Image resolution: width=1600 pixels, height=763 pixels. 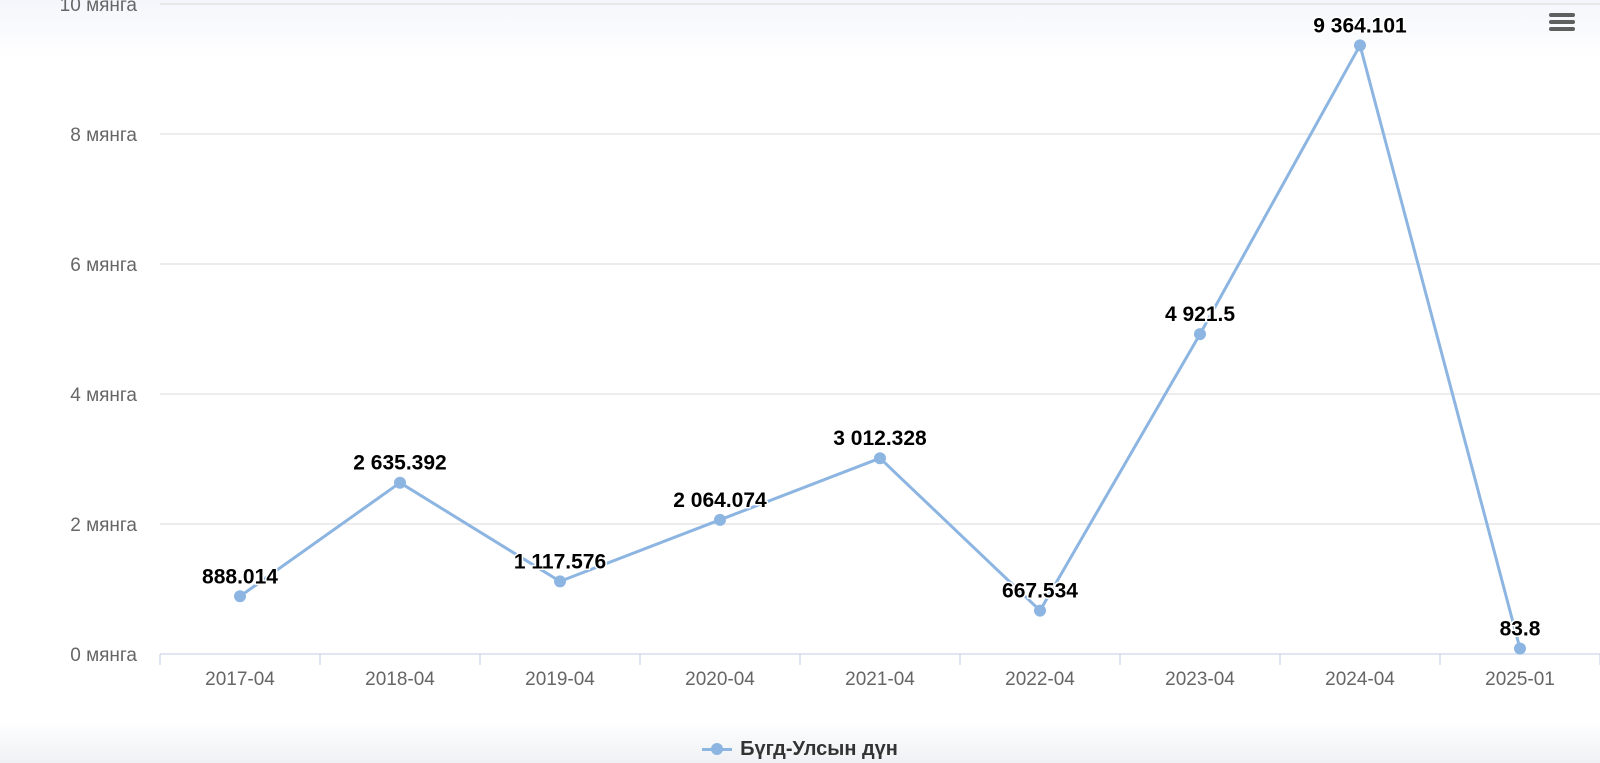 I want to click on x-tick-label: 2017-04, so click(x=240, y=679).